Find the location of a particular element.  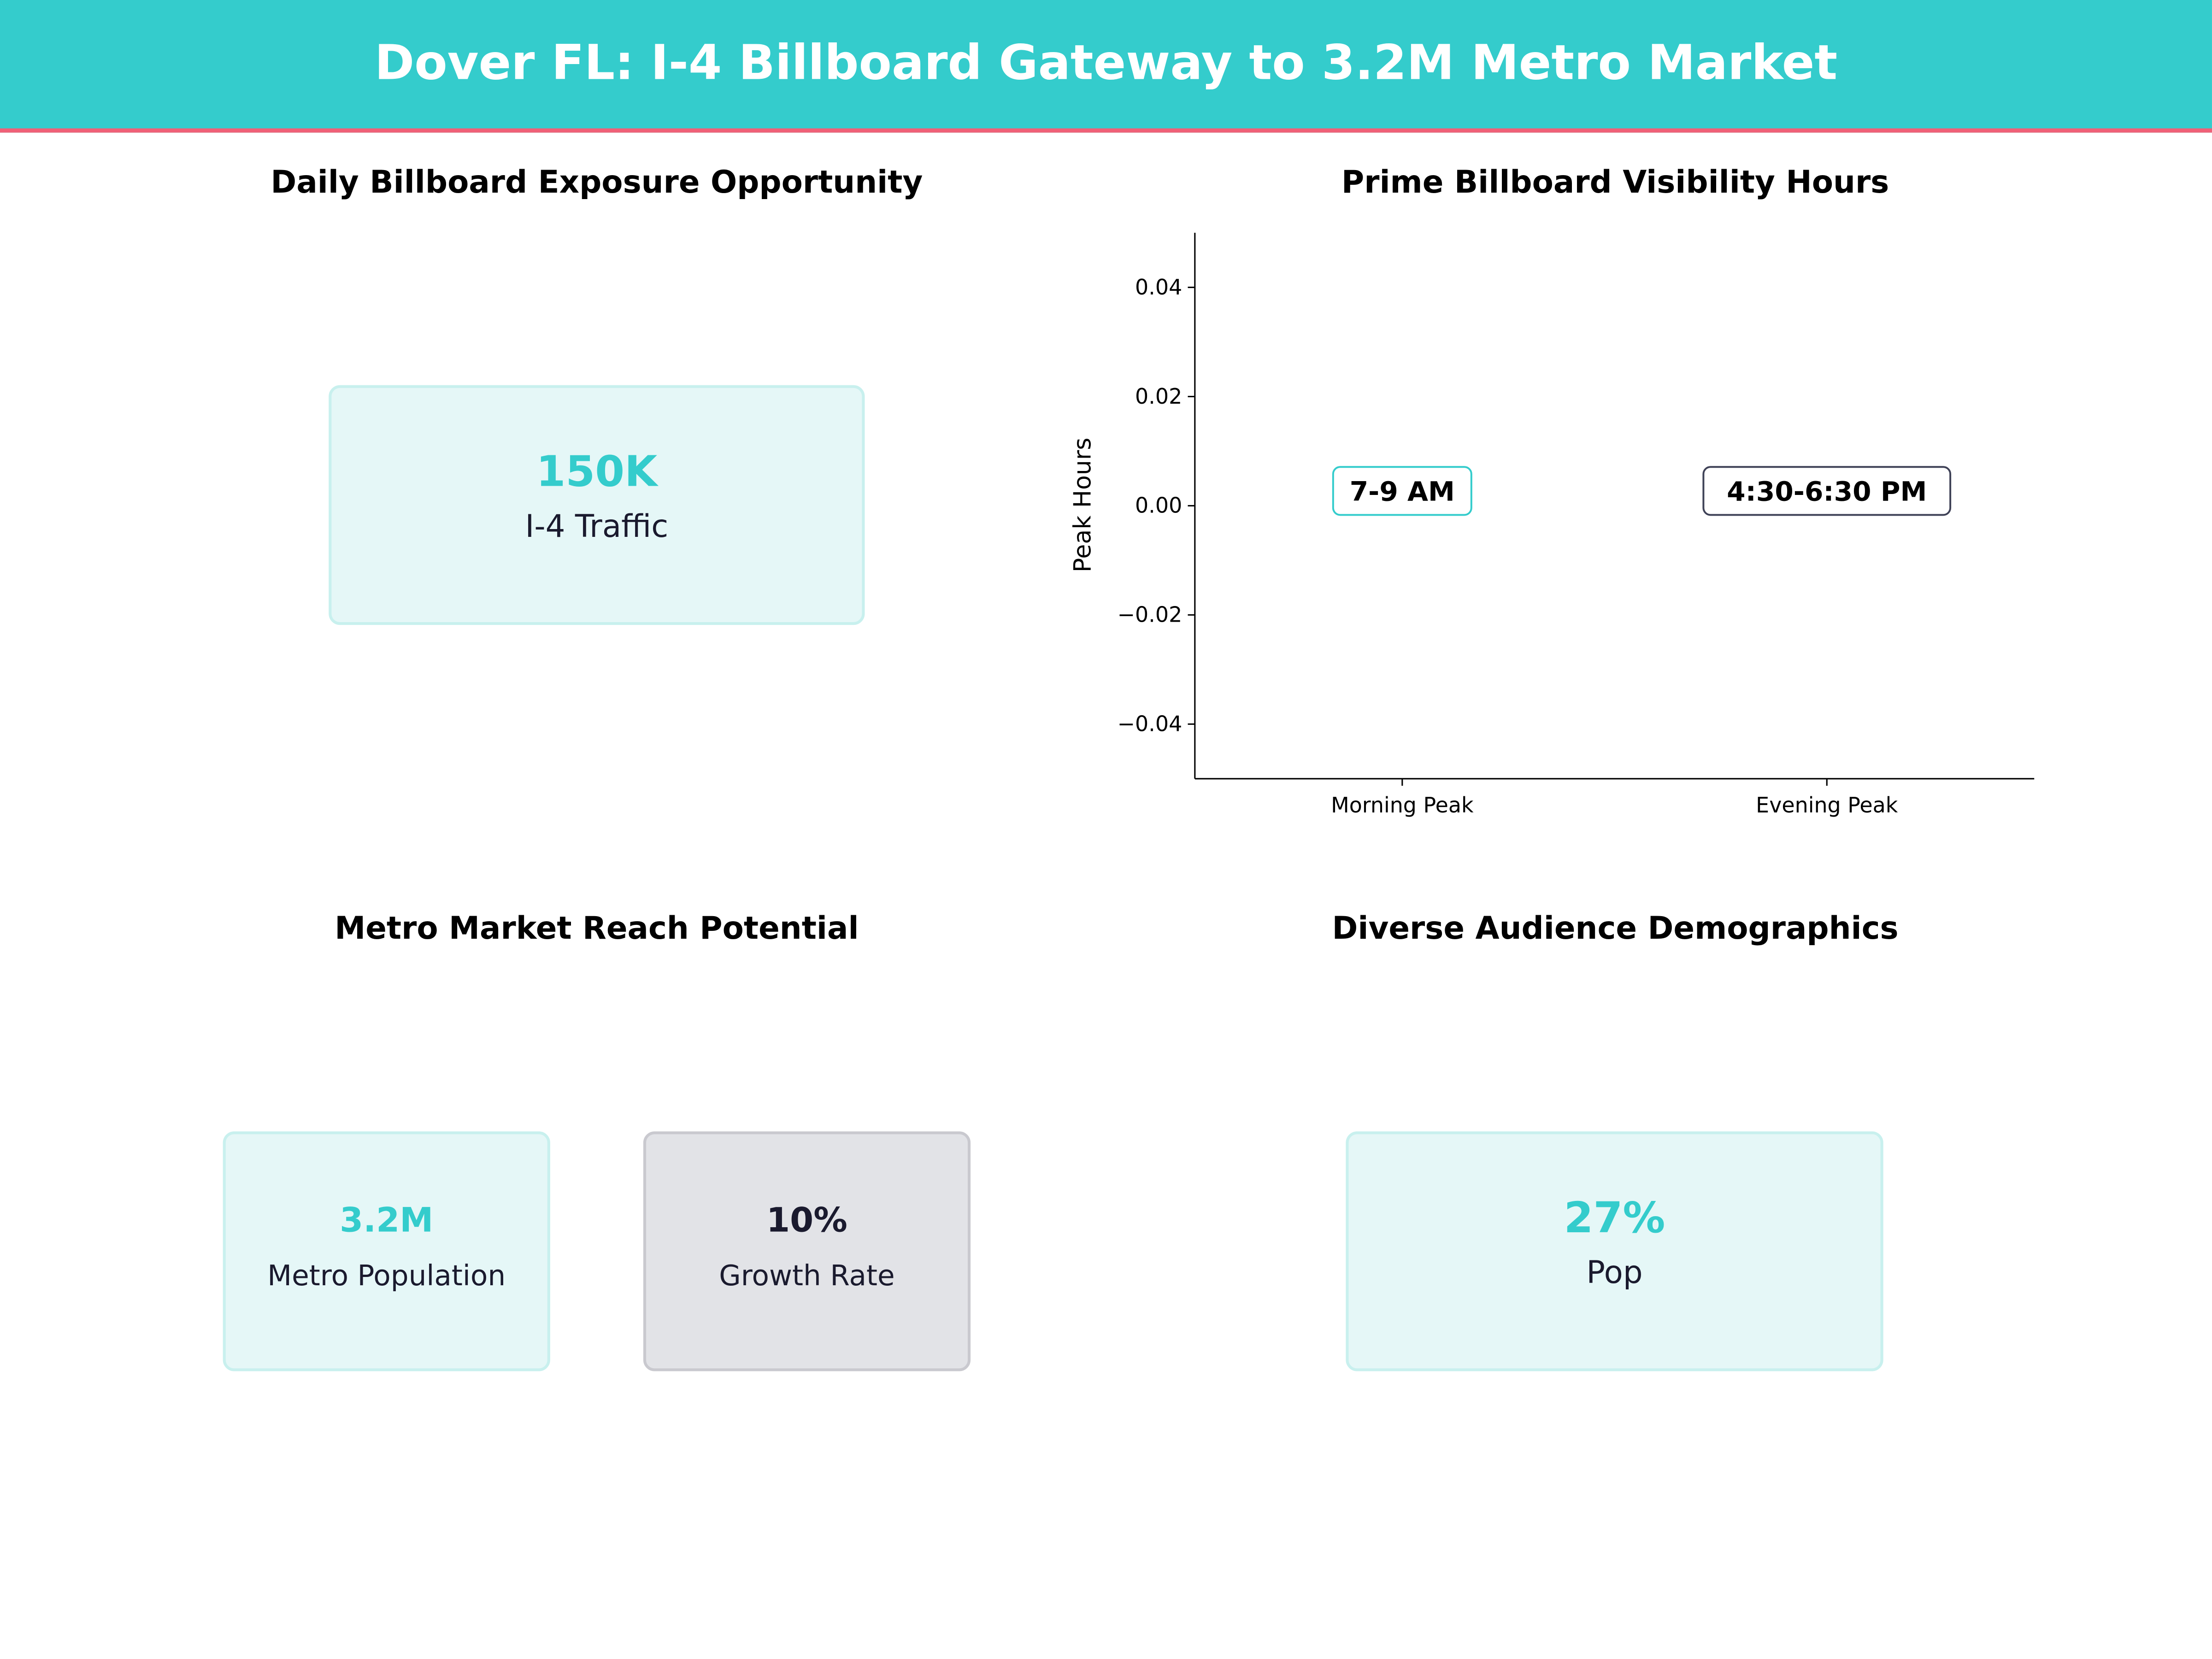

stat-value: 150K is located at coordinates (597, 472).